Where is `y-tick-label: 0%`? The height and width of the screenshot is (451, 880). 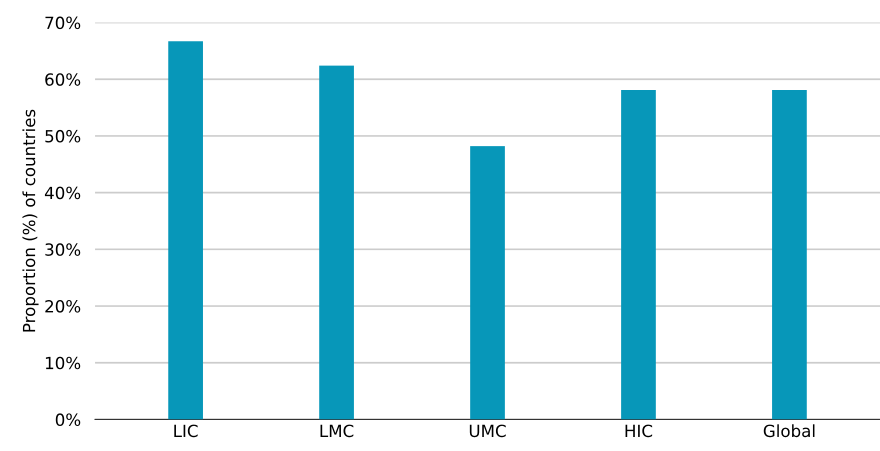
y-tick-label: 0% is located at coordinates (68, 419).